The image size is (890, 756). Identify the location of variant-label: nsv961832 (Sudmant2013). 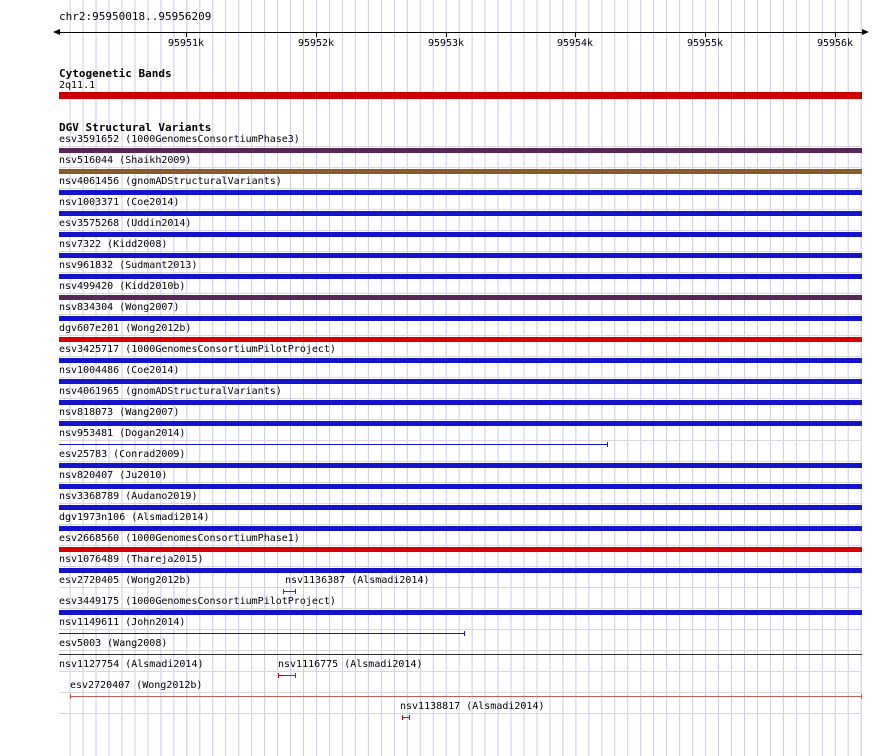
(128, 265).